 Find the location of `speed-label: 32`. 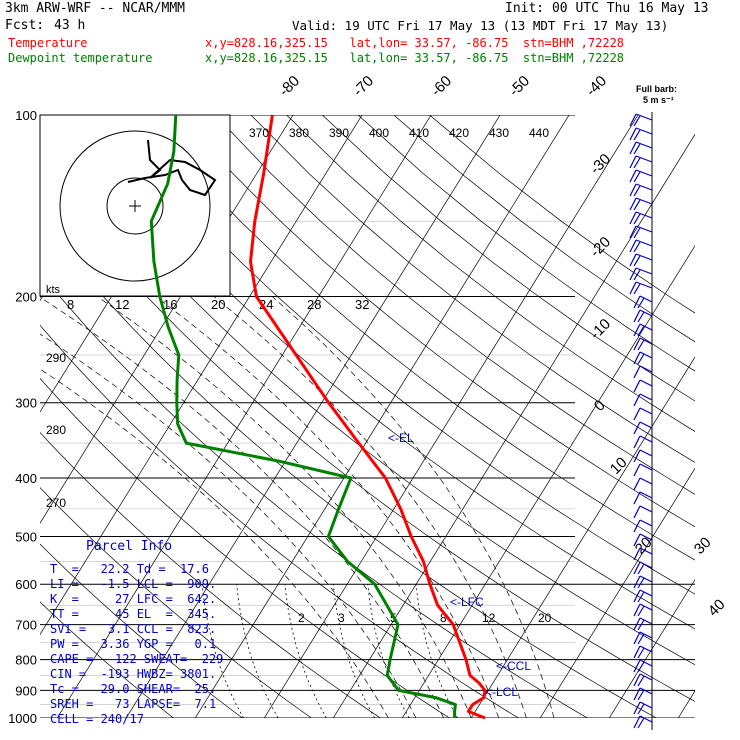

speed-label: 32 is located at coordinates (362, 304).